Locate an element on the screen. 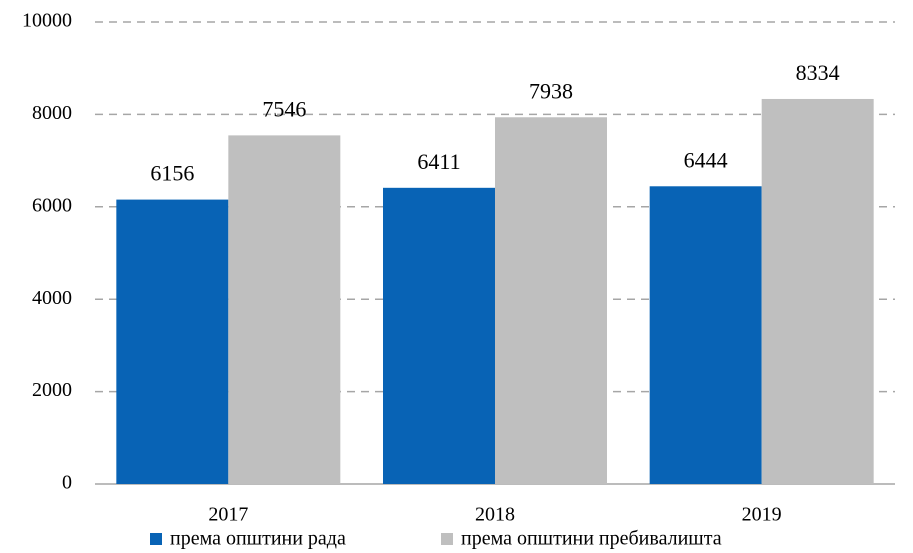 The image size is (913, 553). data-label: 8334 is located at coordinates (818, 72).